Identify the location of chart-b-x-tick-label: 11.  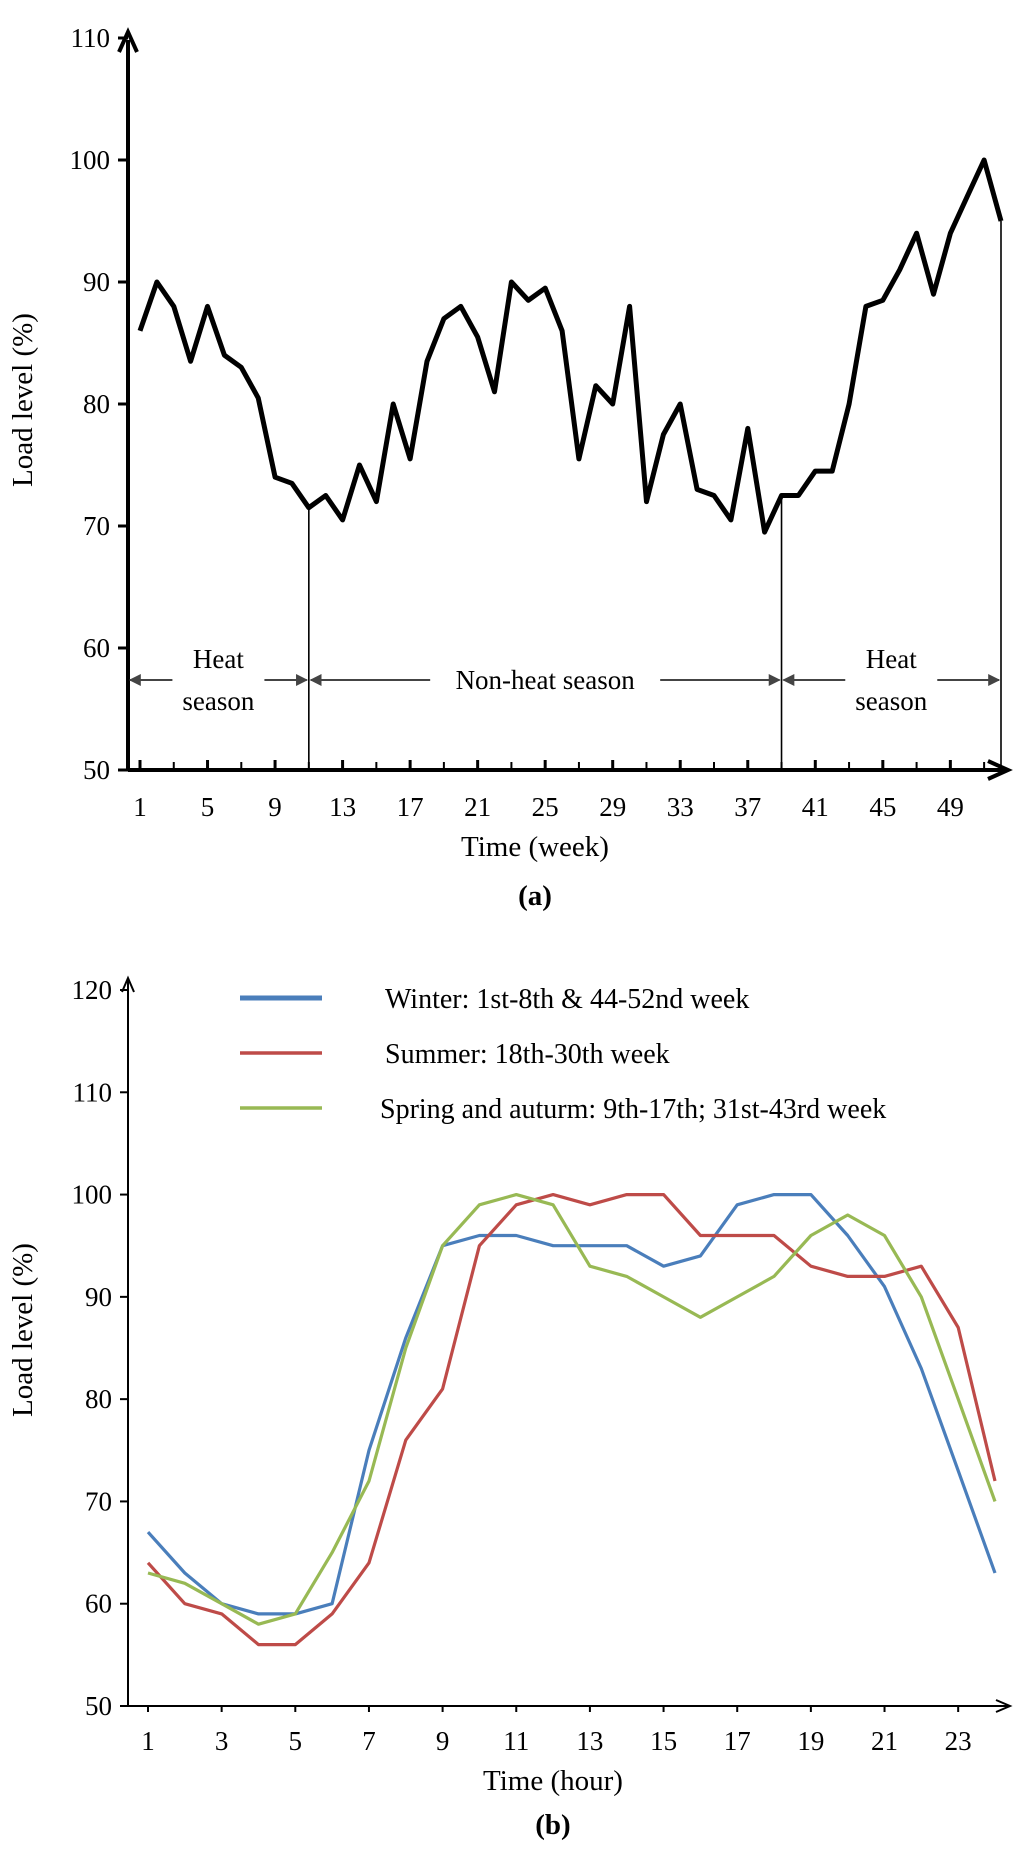
(516, 1741).